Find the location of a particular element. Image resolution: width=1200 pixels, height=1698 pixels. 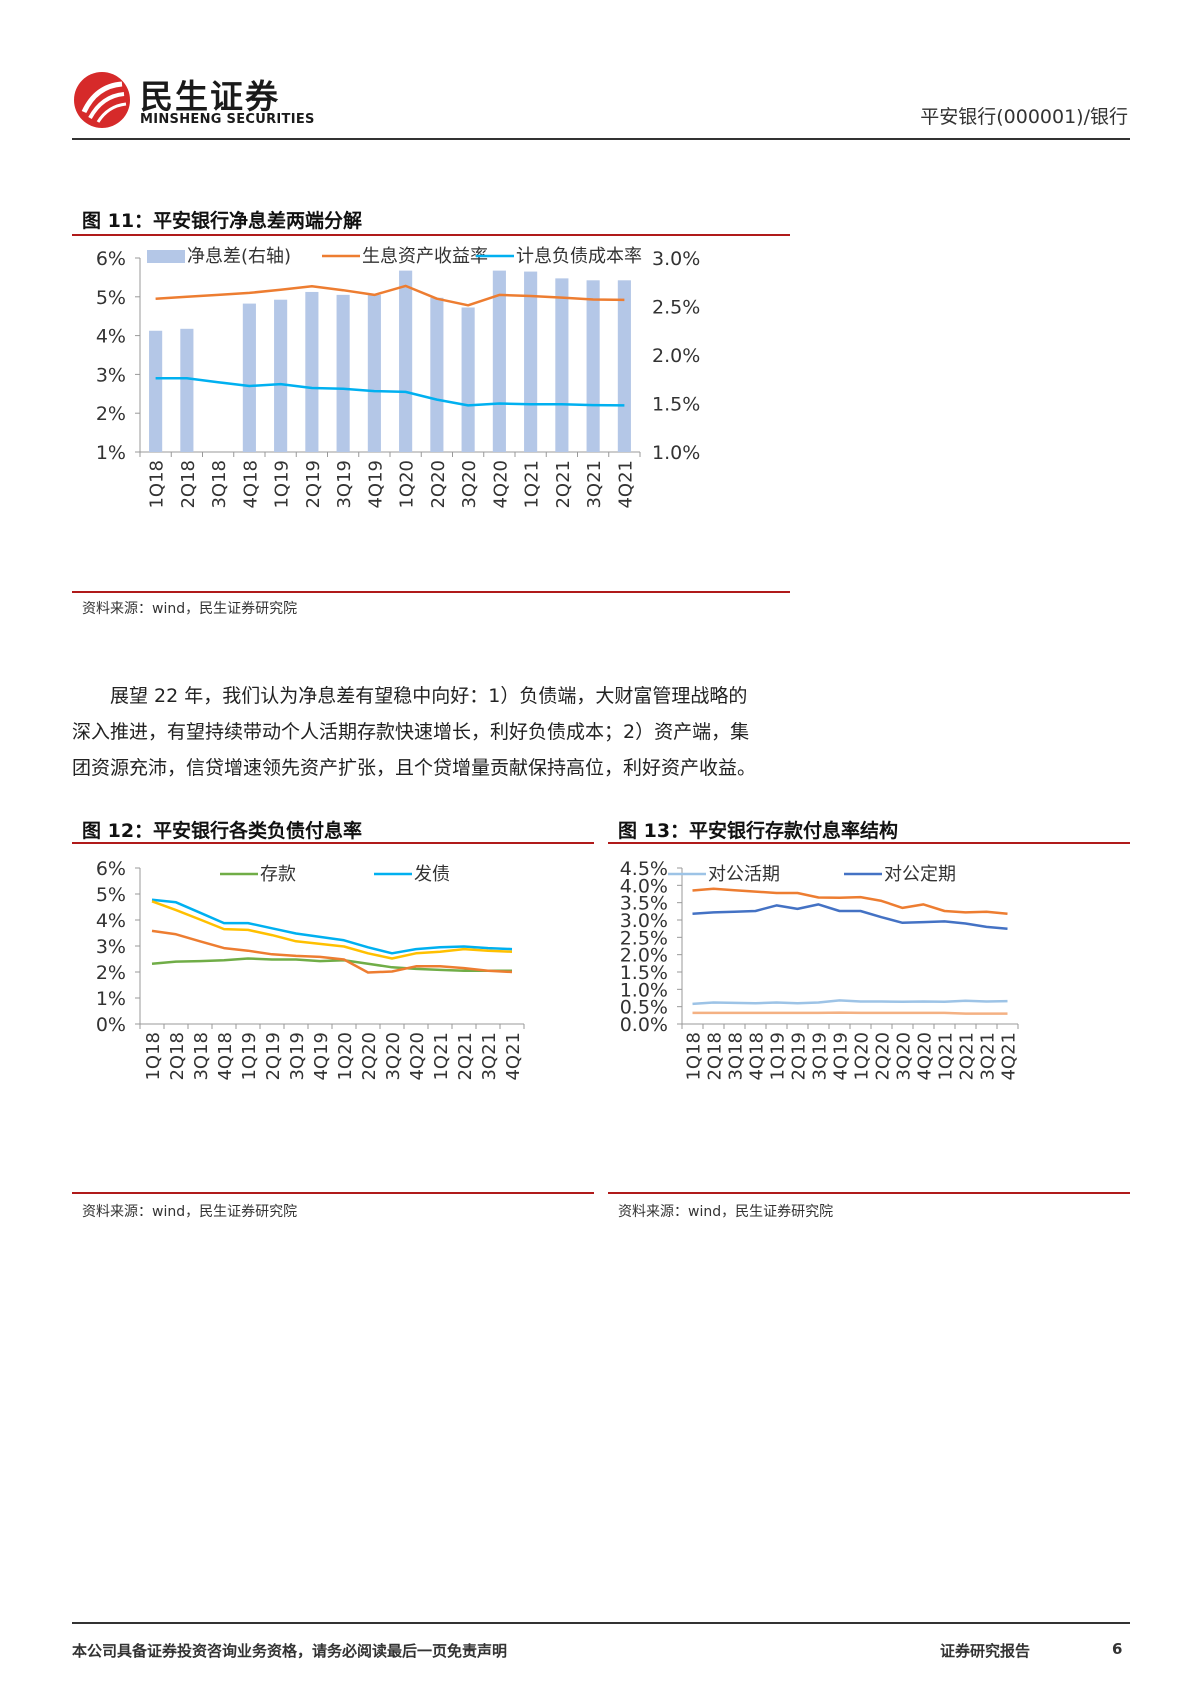

fig11-bottom-rule is located at coordinates (431, 592).